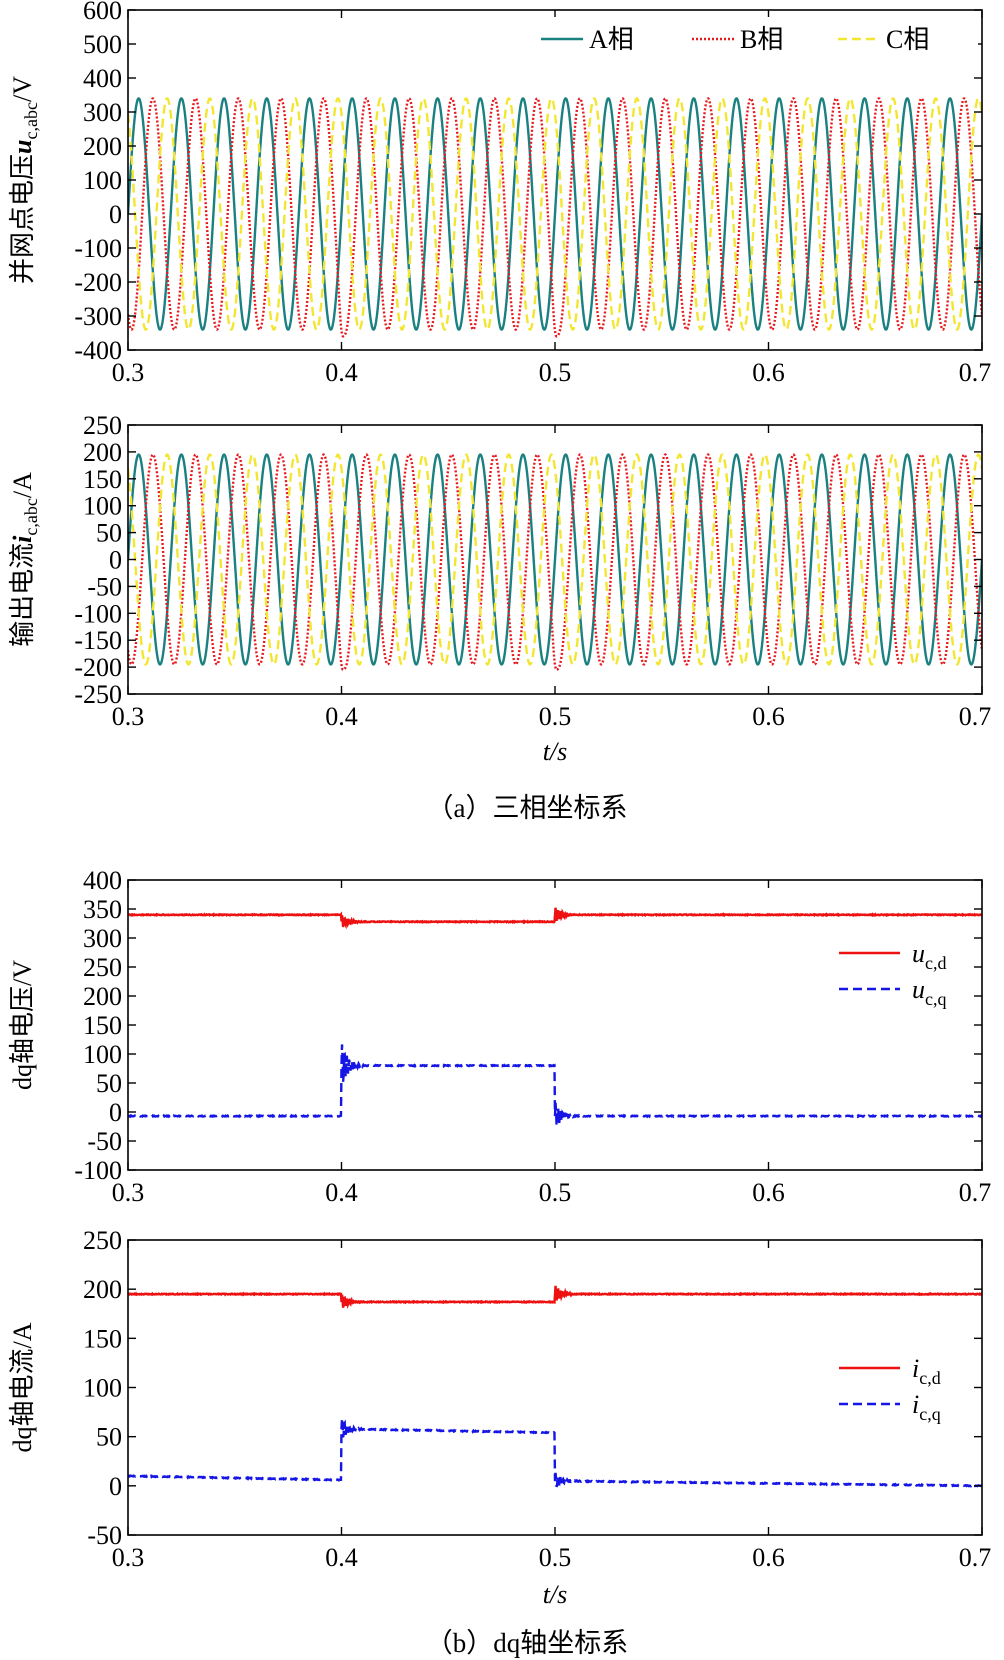  What do you see at coordinates (102, 909) in the screenshot?
I see `y-tick-label: 350` at bounding box center [102, 909].